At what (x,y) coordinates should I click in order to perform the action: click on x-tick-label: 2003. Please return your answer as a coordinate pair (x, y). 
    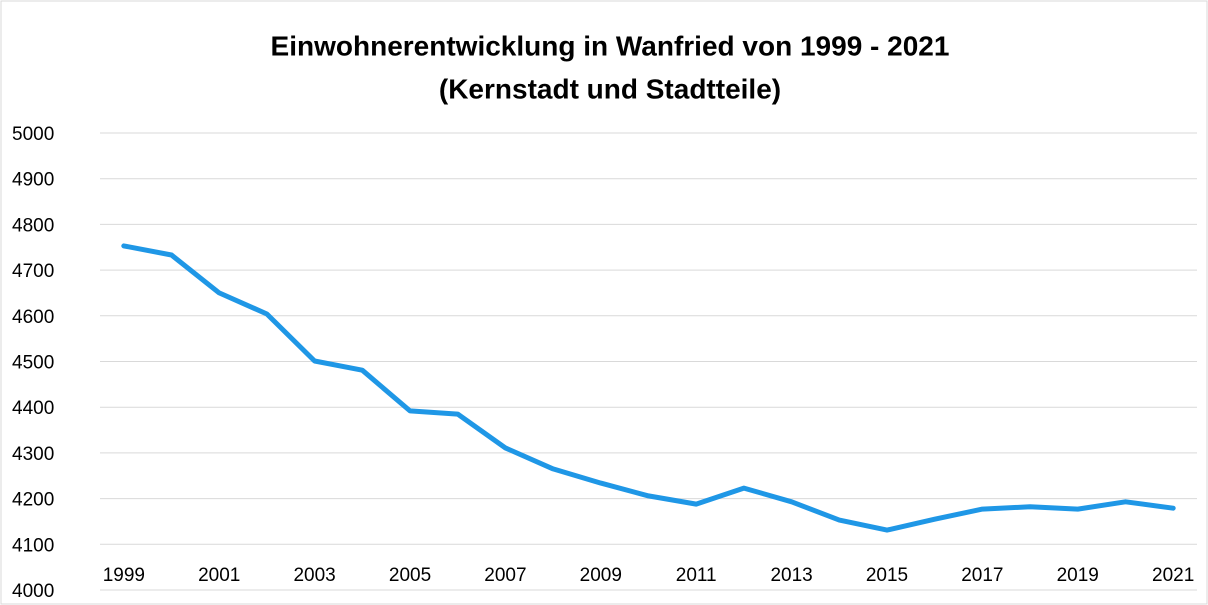
    Looking at the image, I should click on (314, 575).